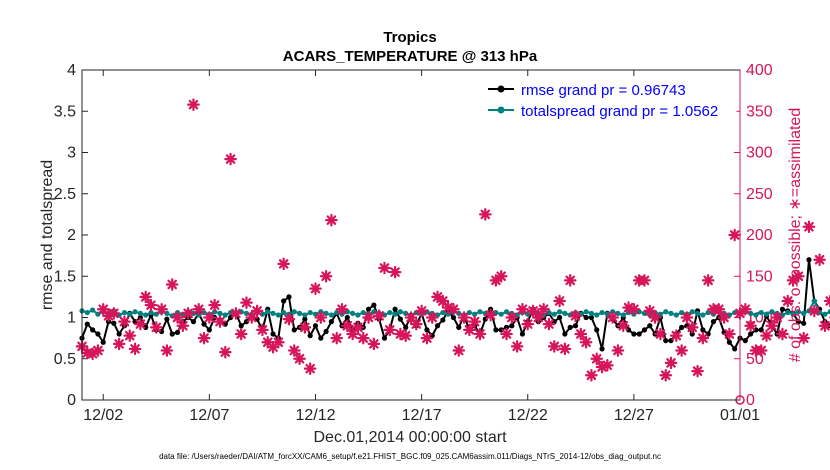  Describe the element at coordinates (501, 89) in the screenshot. I see `legend-marker-rmse` at that location.